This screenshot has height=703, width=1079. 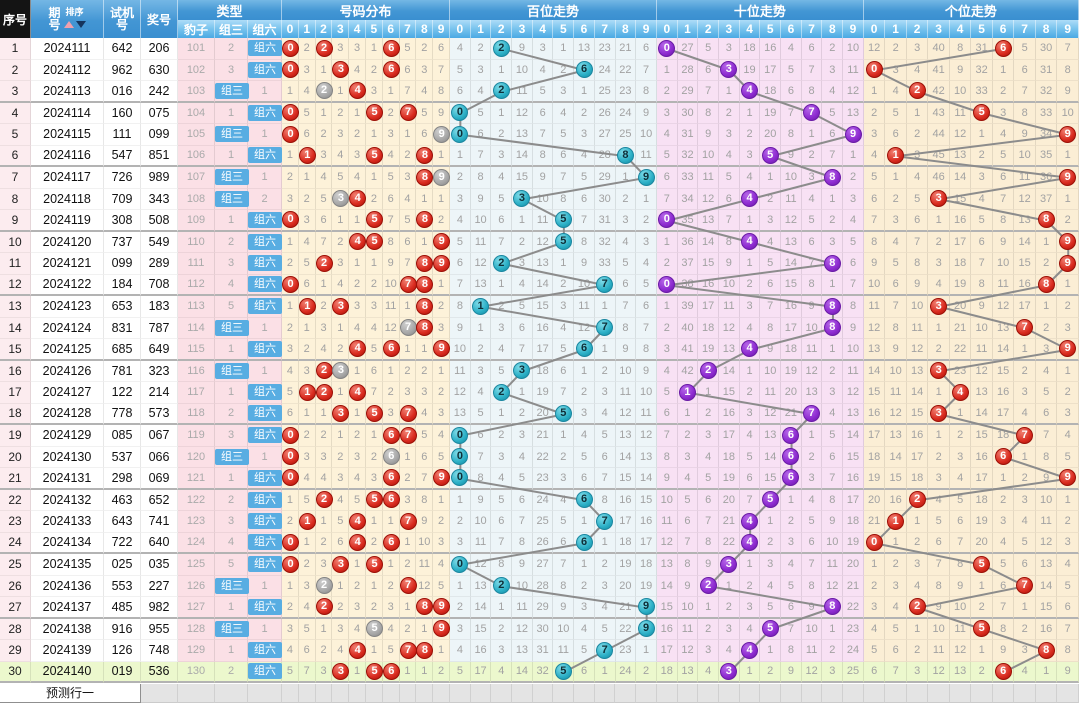 What do you see at coordinates (67, 393) in the screenshot?
I see `period-cell: 2024127` at bounding box center [67, 393].